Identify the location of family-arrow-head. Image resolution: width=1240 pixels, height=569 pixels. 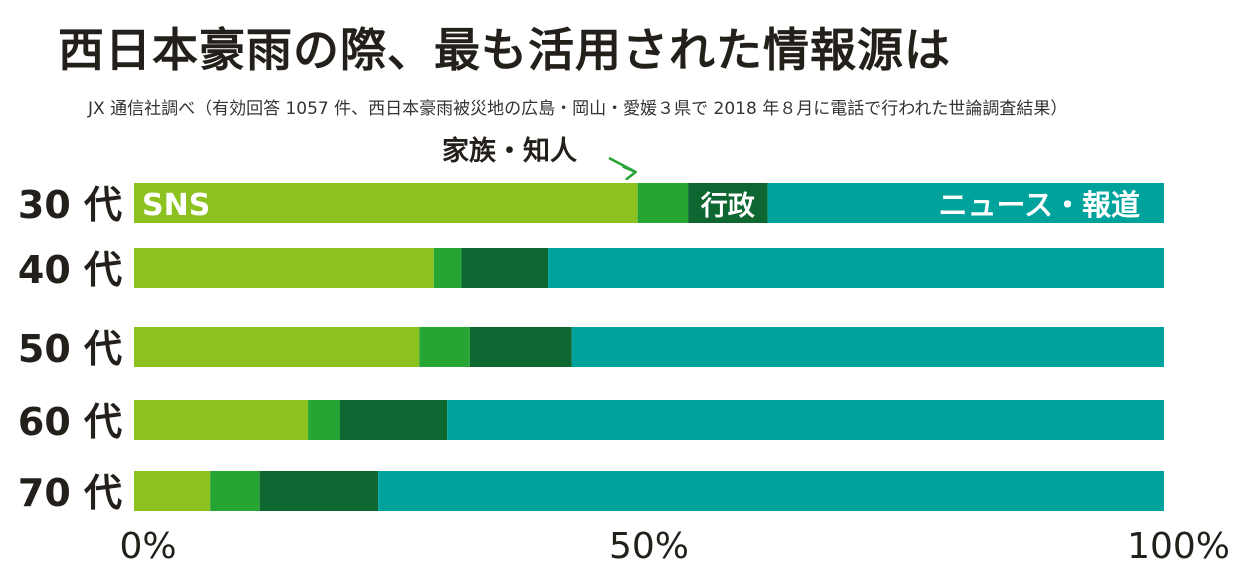
(629, 173).